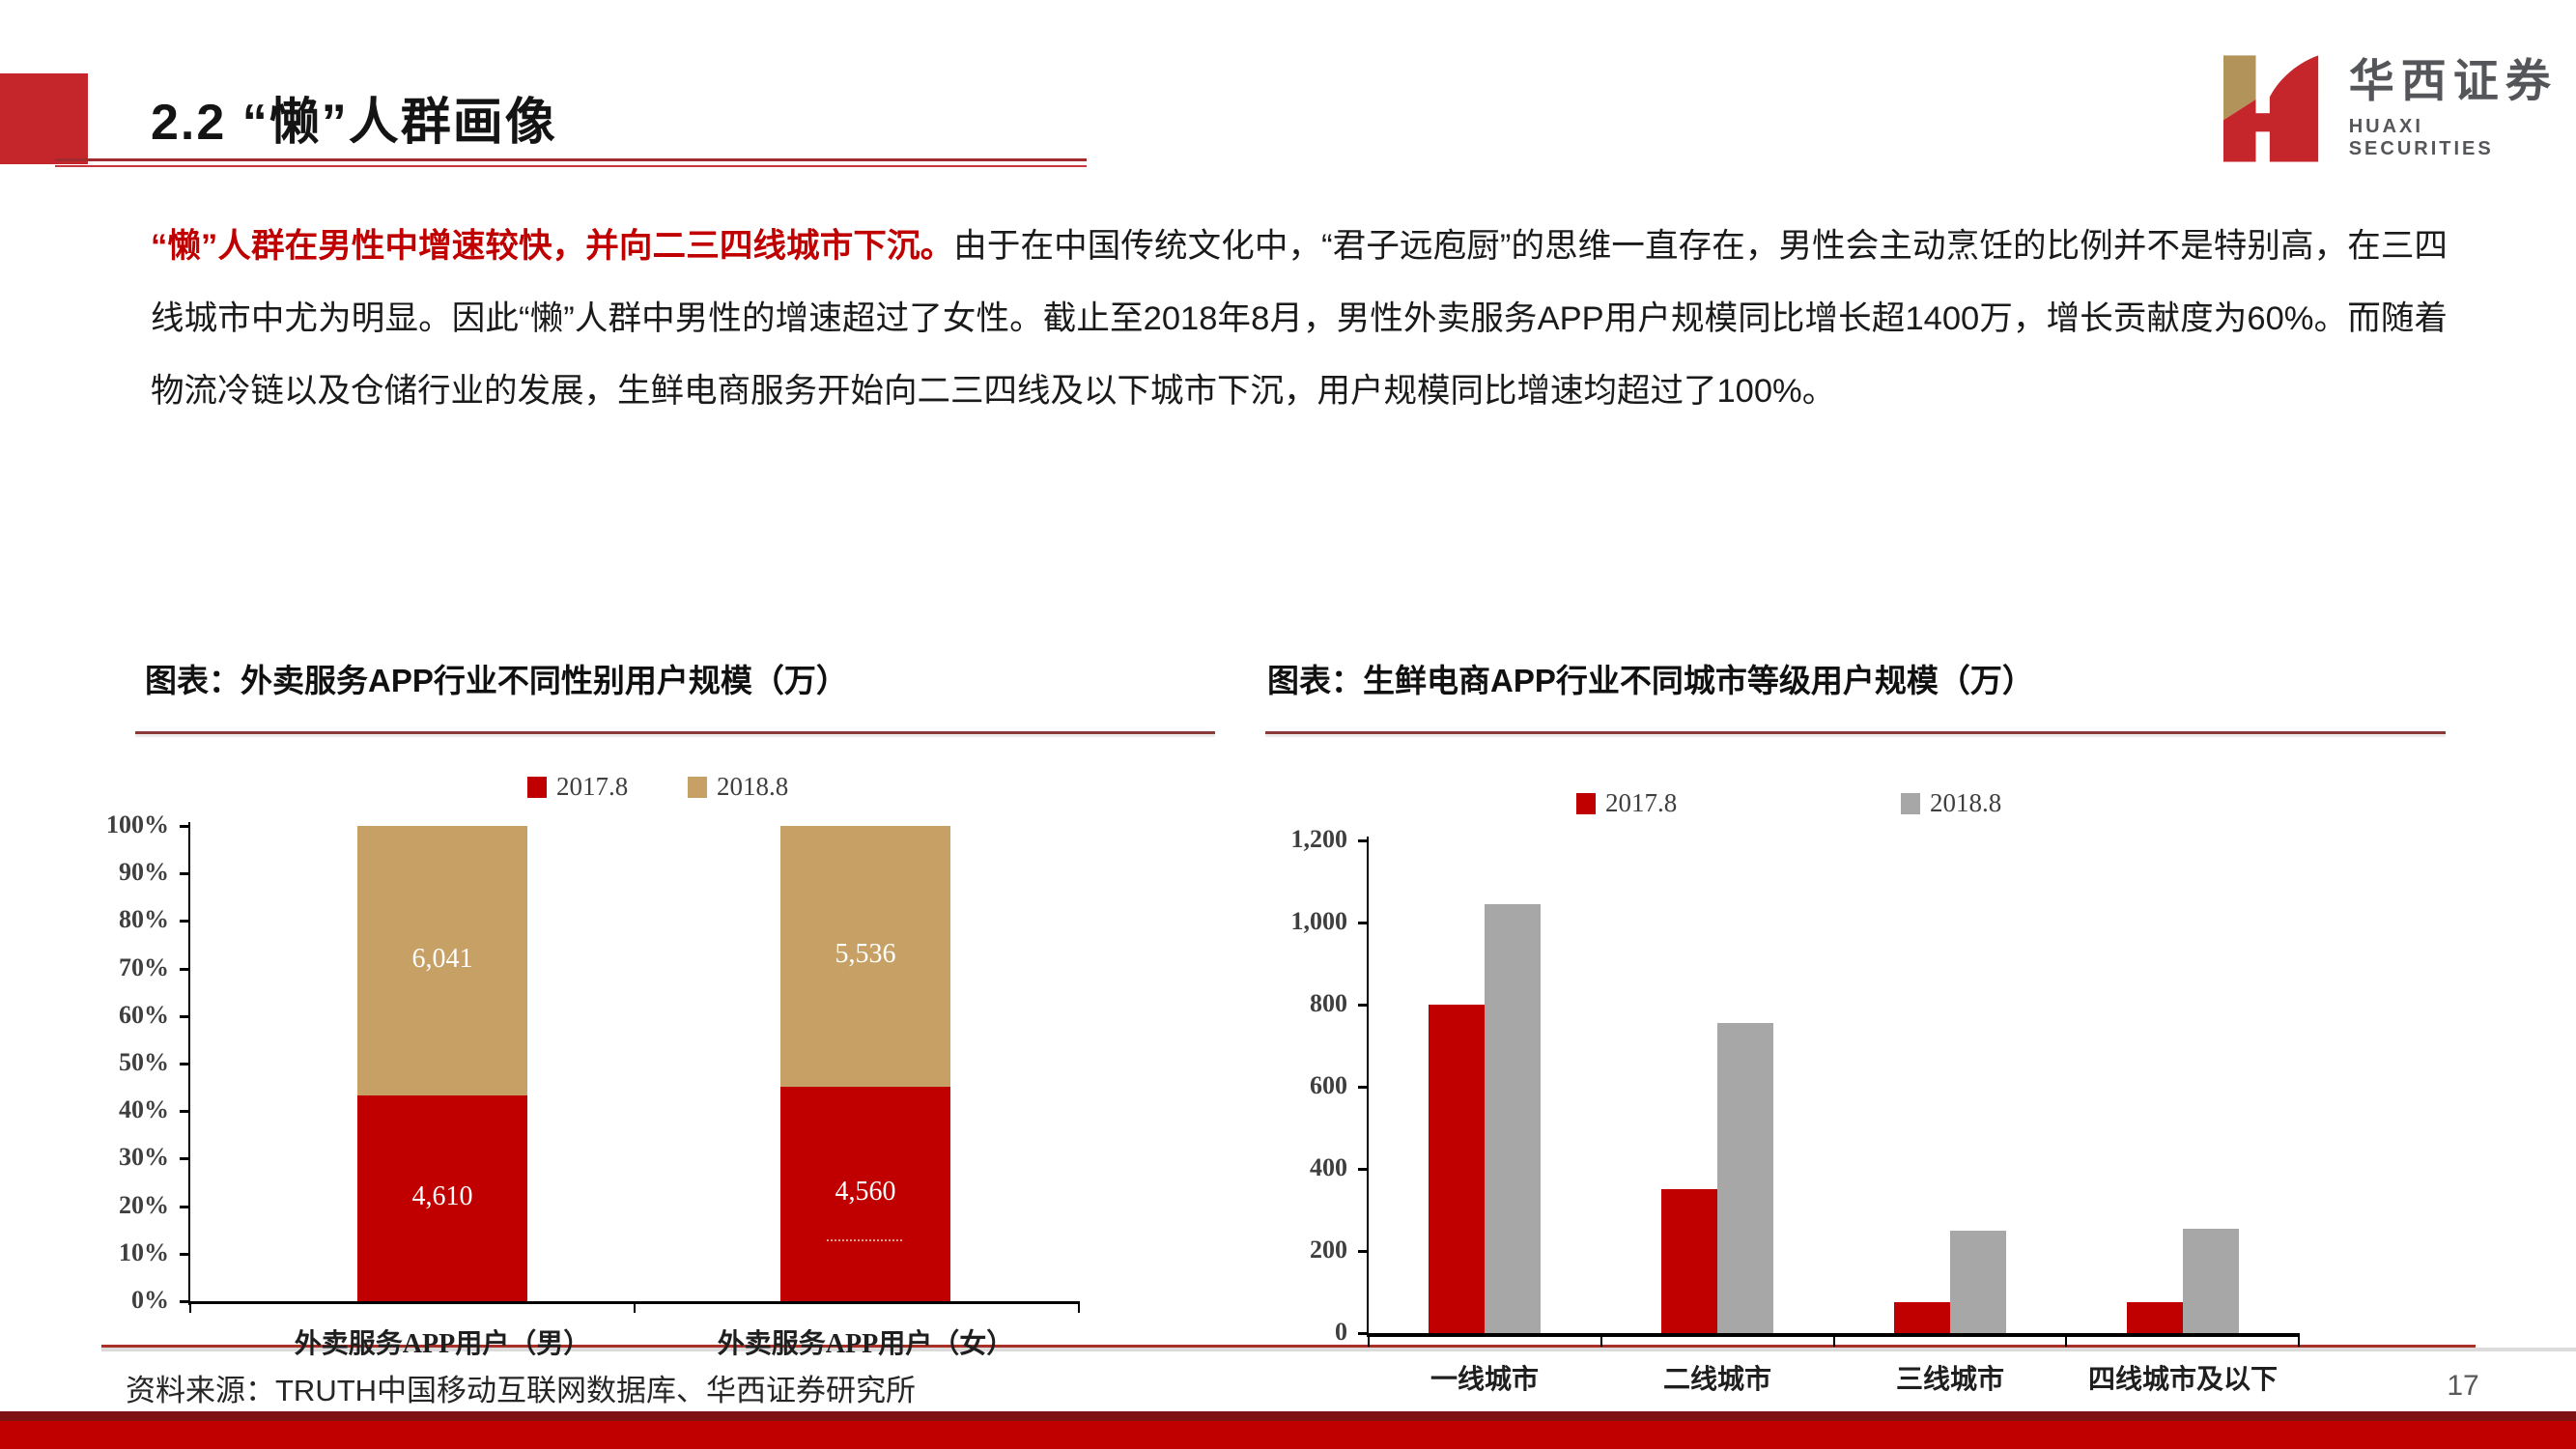 The height and width of the screenshot is (1449, 2576). What do you see at coordinates (2270, 108) in the screenshot?
I see `huaxi-h-logo-icon` at bounding box center [2270, 108].